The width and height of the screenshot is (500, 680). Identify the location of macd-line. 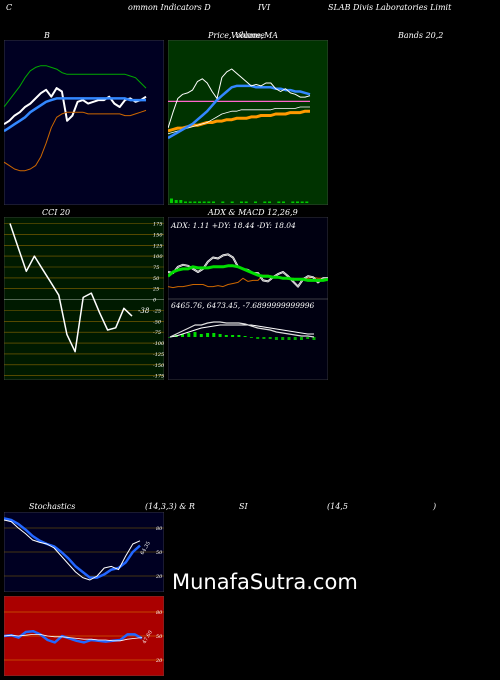
(242, 329).